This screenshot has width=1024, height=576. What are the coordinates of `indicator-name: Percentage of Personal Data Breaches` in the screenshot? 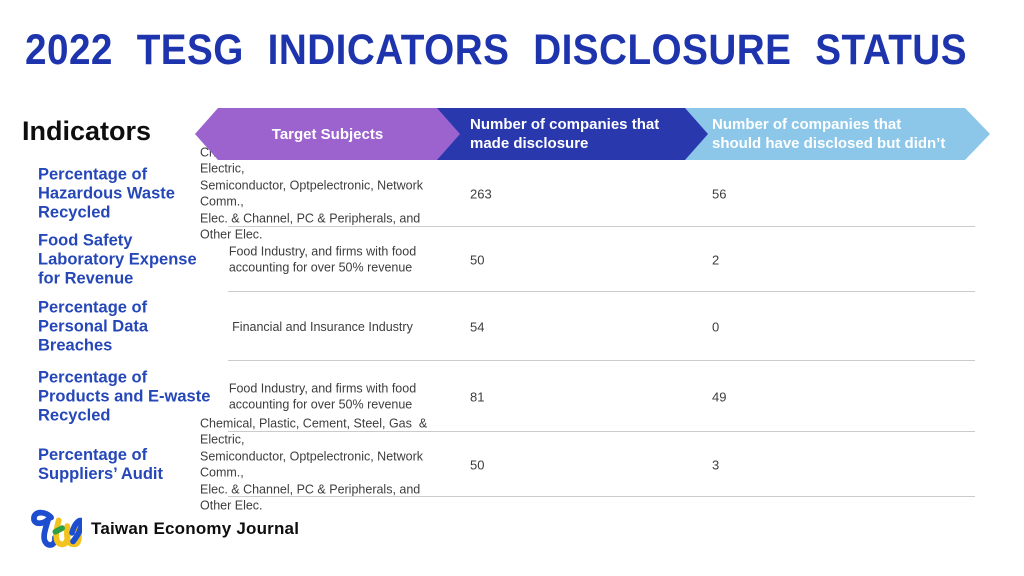 It's located at (93, 326).